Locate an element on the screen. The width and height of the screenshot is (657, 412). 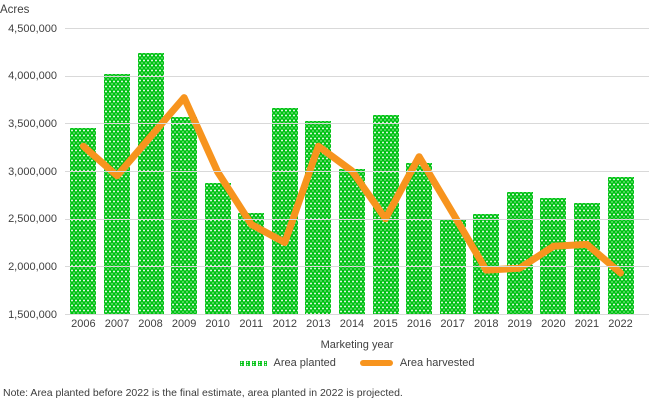
bar-2009 is located at coordinates (184, 215).